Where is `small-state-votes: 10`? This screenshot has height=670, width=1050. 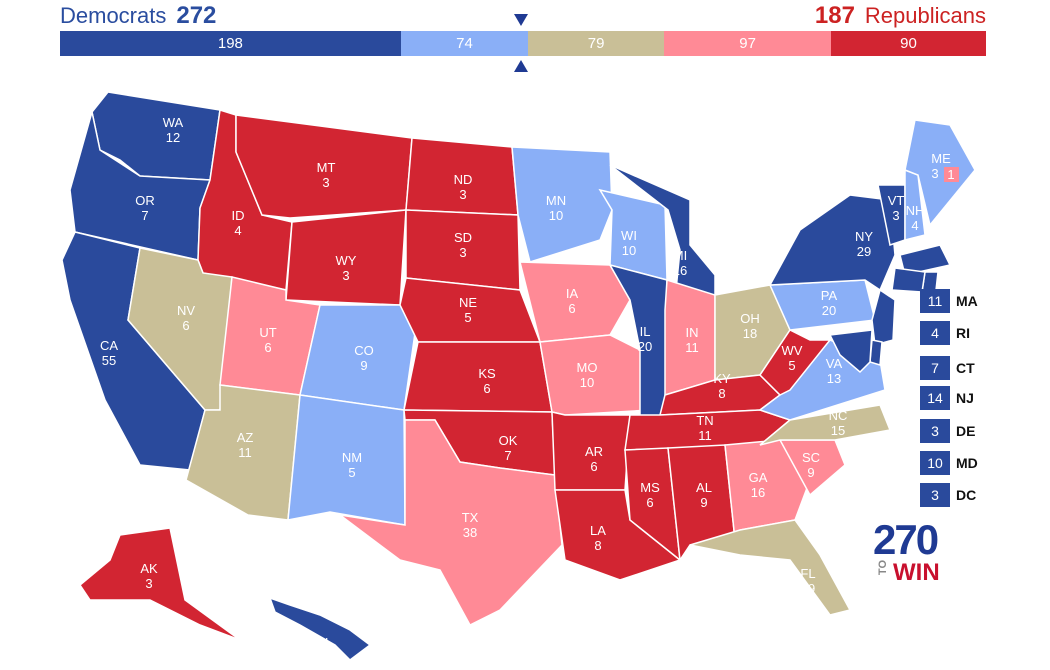
small-state-votes: 10 is located at coordinates (935, 463).